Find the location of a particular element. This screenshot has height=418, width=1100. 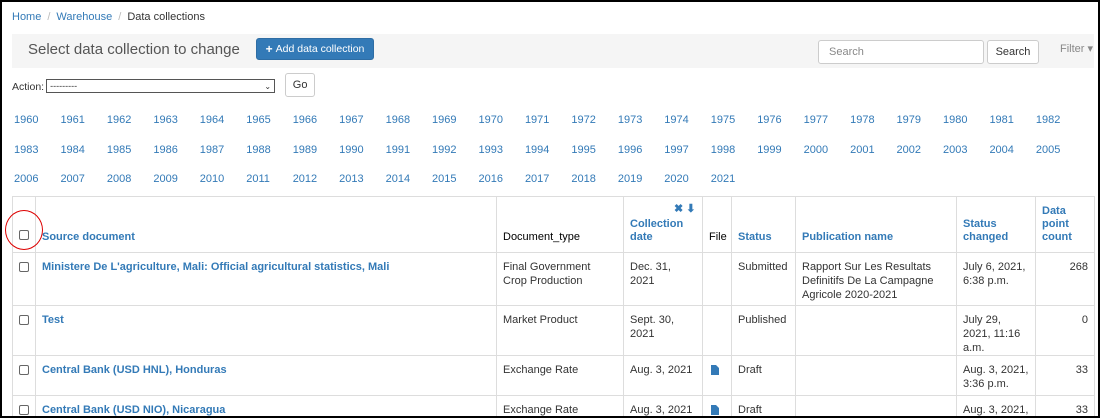

year-link: 1990 is located at coordinates (351, 149).